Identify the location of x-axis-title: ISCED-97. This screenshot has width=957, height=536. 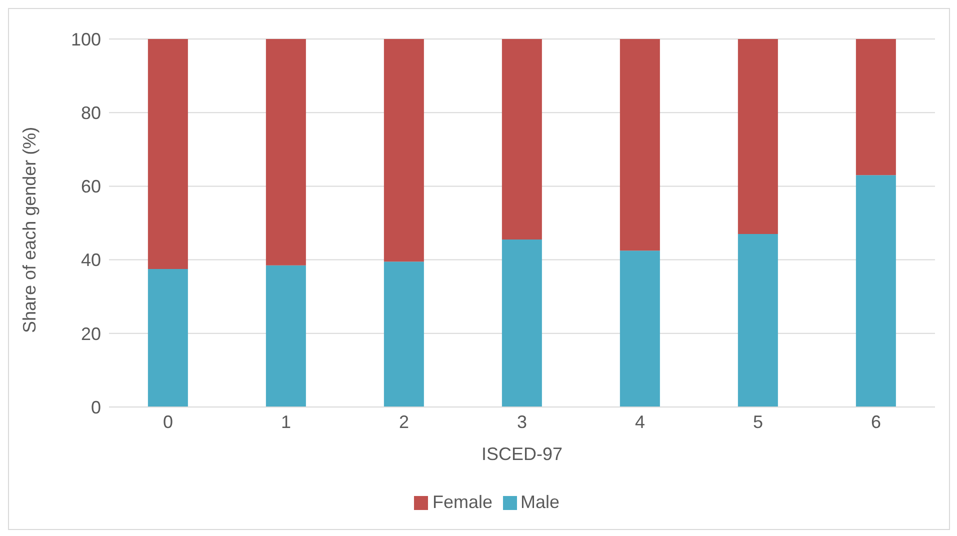
(522, 454).